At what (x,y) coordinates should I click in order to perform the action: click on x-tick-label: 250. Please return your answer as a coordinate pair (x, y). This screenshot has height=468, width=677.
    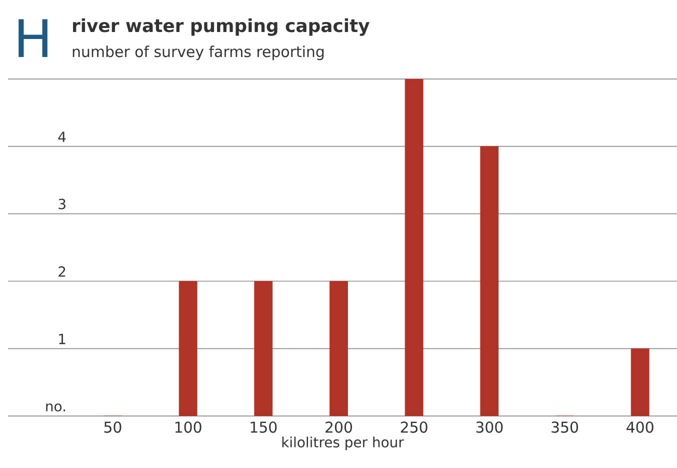
    Looking at the image, I should click on (414, 427).